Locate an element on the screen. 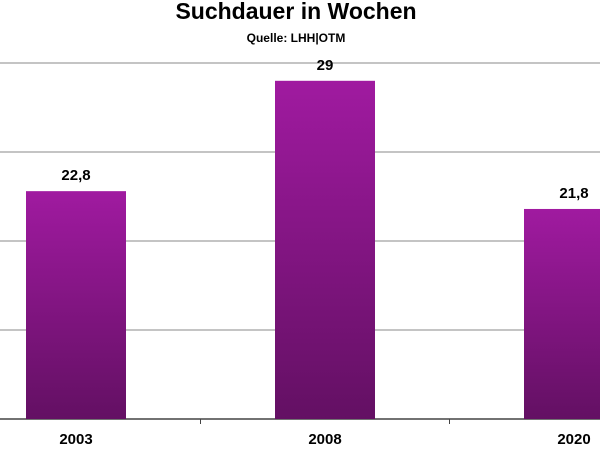  value-label: 29 is located at coordinates (325, 65).